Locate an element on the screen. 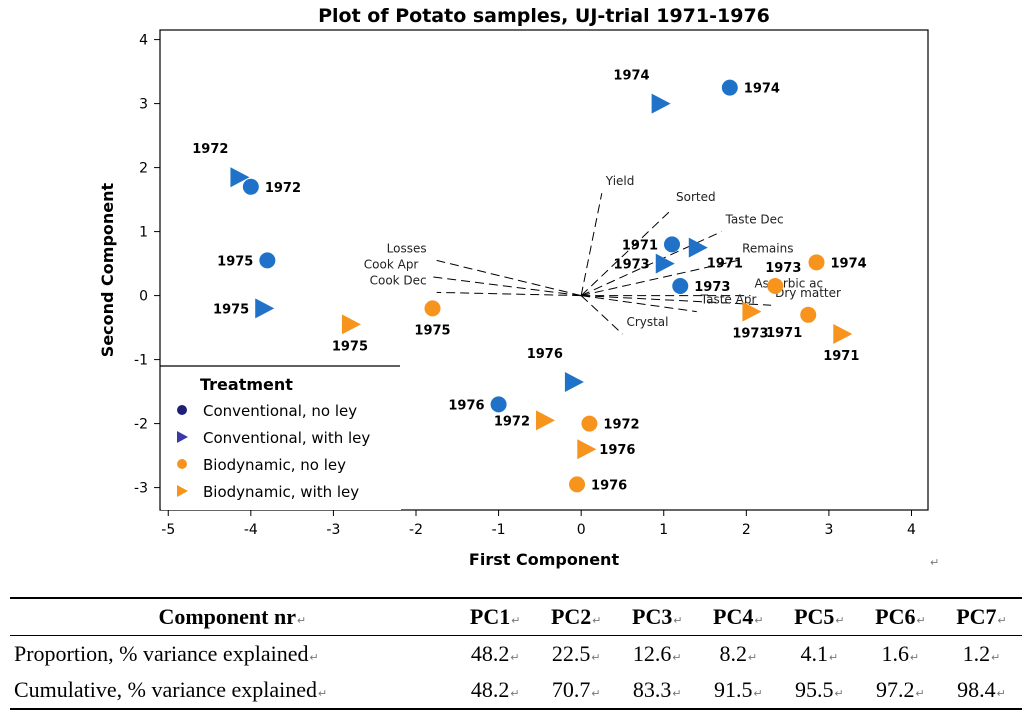 Image resolution: width=1024 pixels, height=720 pixels. x-tick-label: -1 is located at coordinates (499, 530).